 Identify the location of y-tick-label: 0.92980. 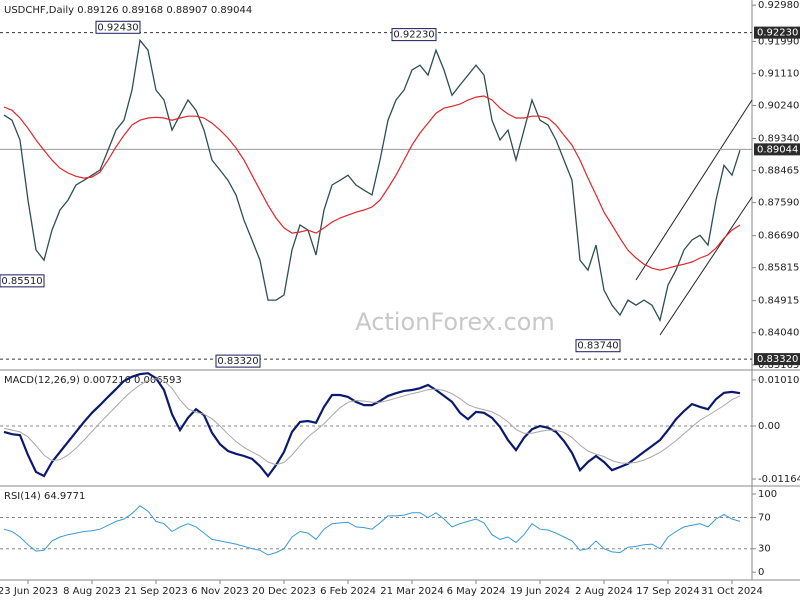
(778, 5).